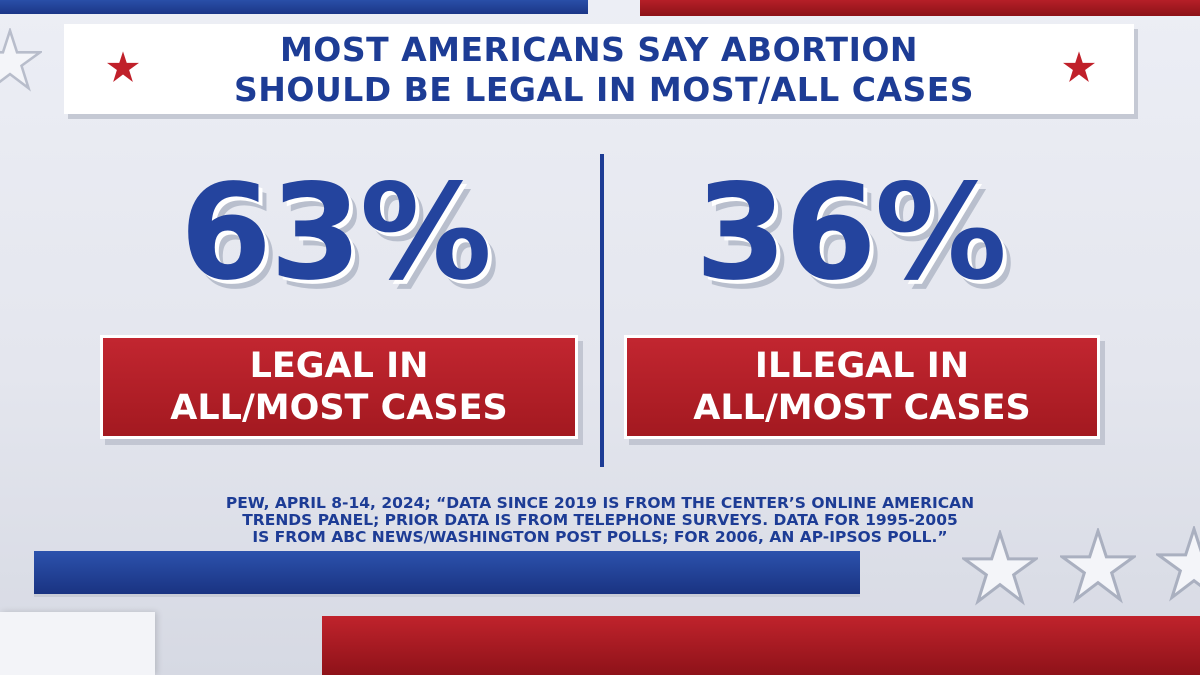 This screenshot has height=675, width=1200. I want to click on bottom-blue-stripe, so click(447, 572).